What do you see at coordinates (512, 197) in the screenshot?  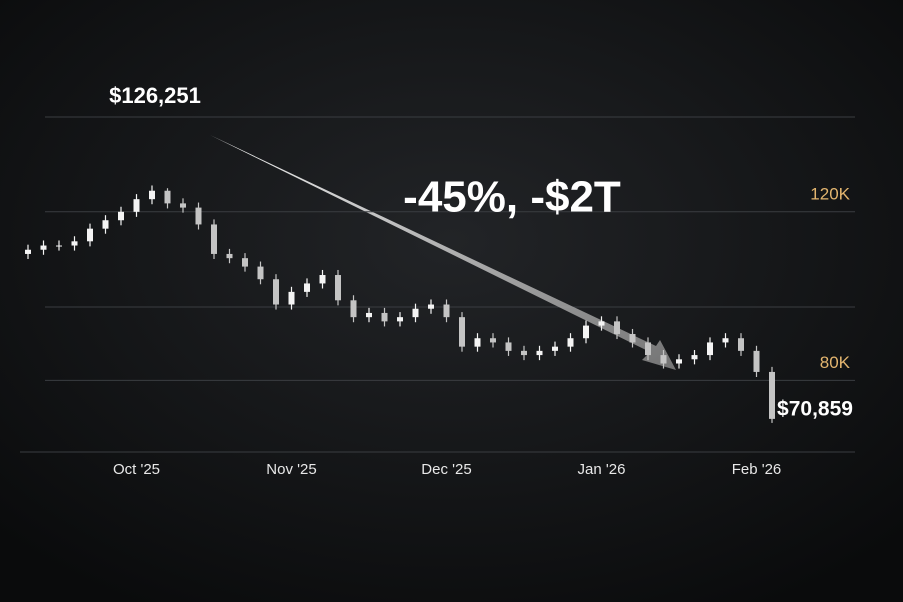 I see `drop-annotation: -45%, -$2T` at bounding box center [512, 197].